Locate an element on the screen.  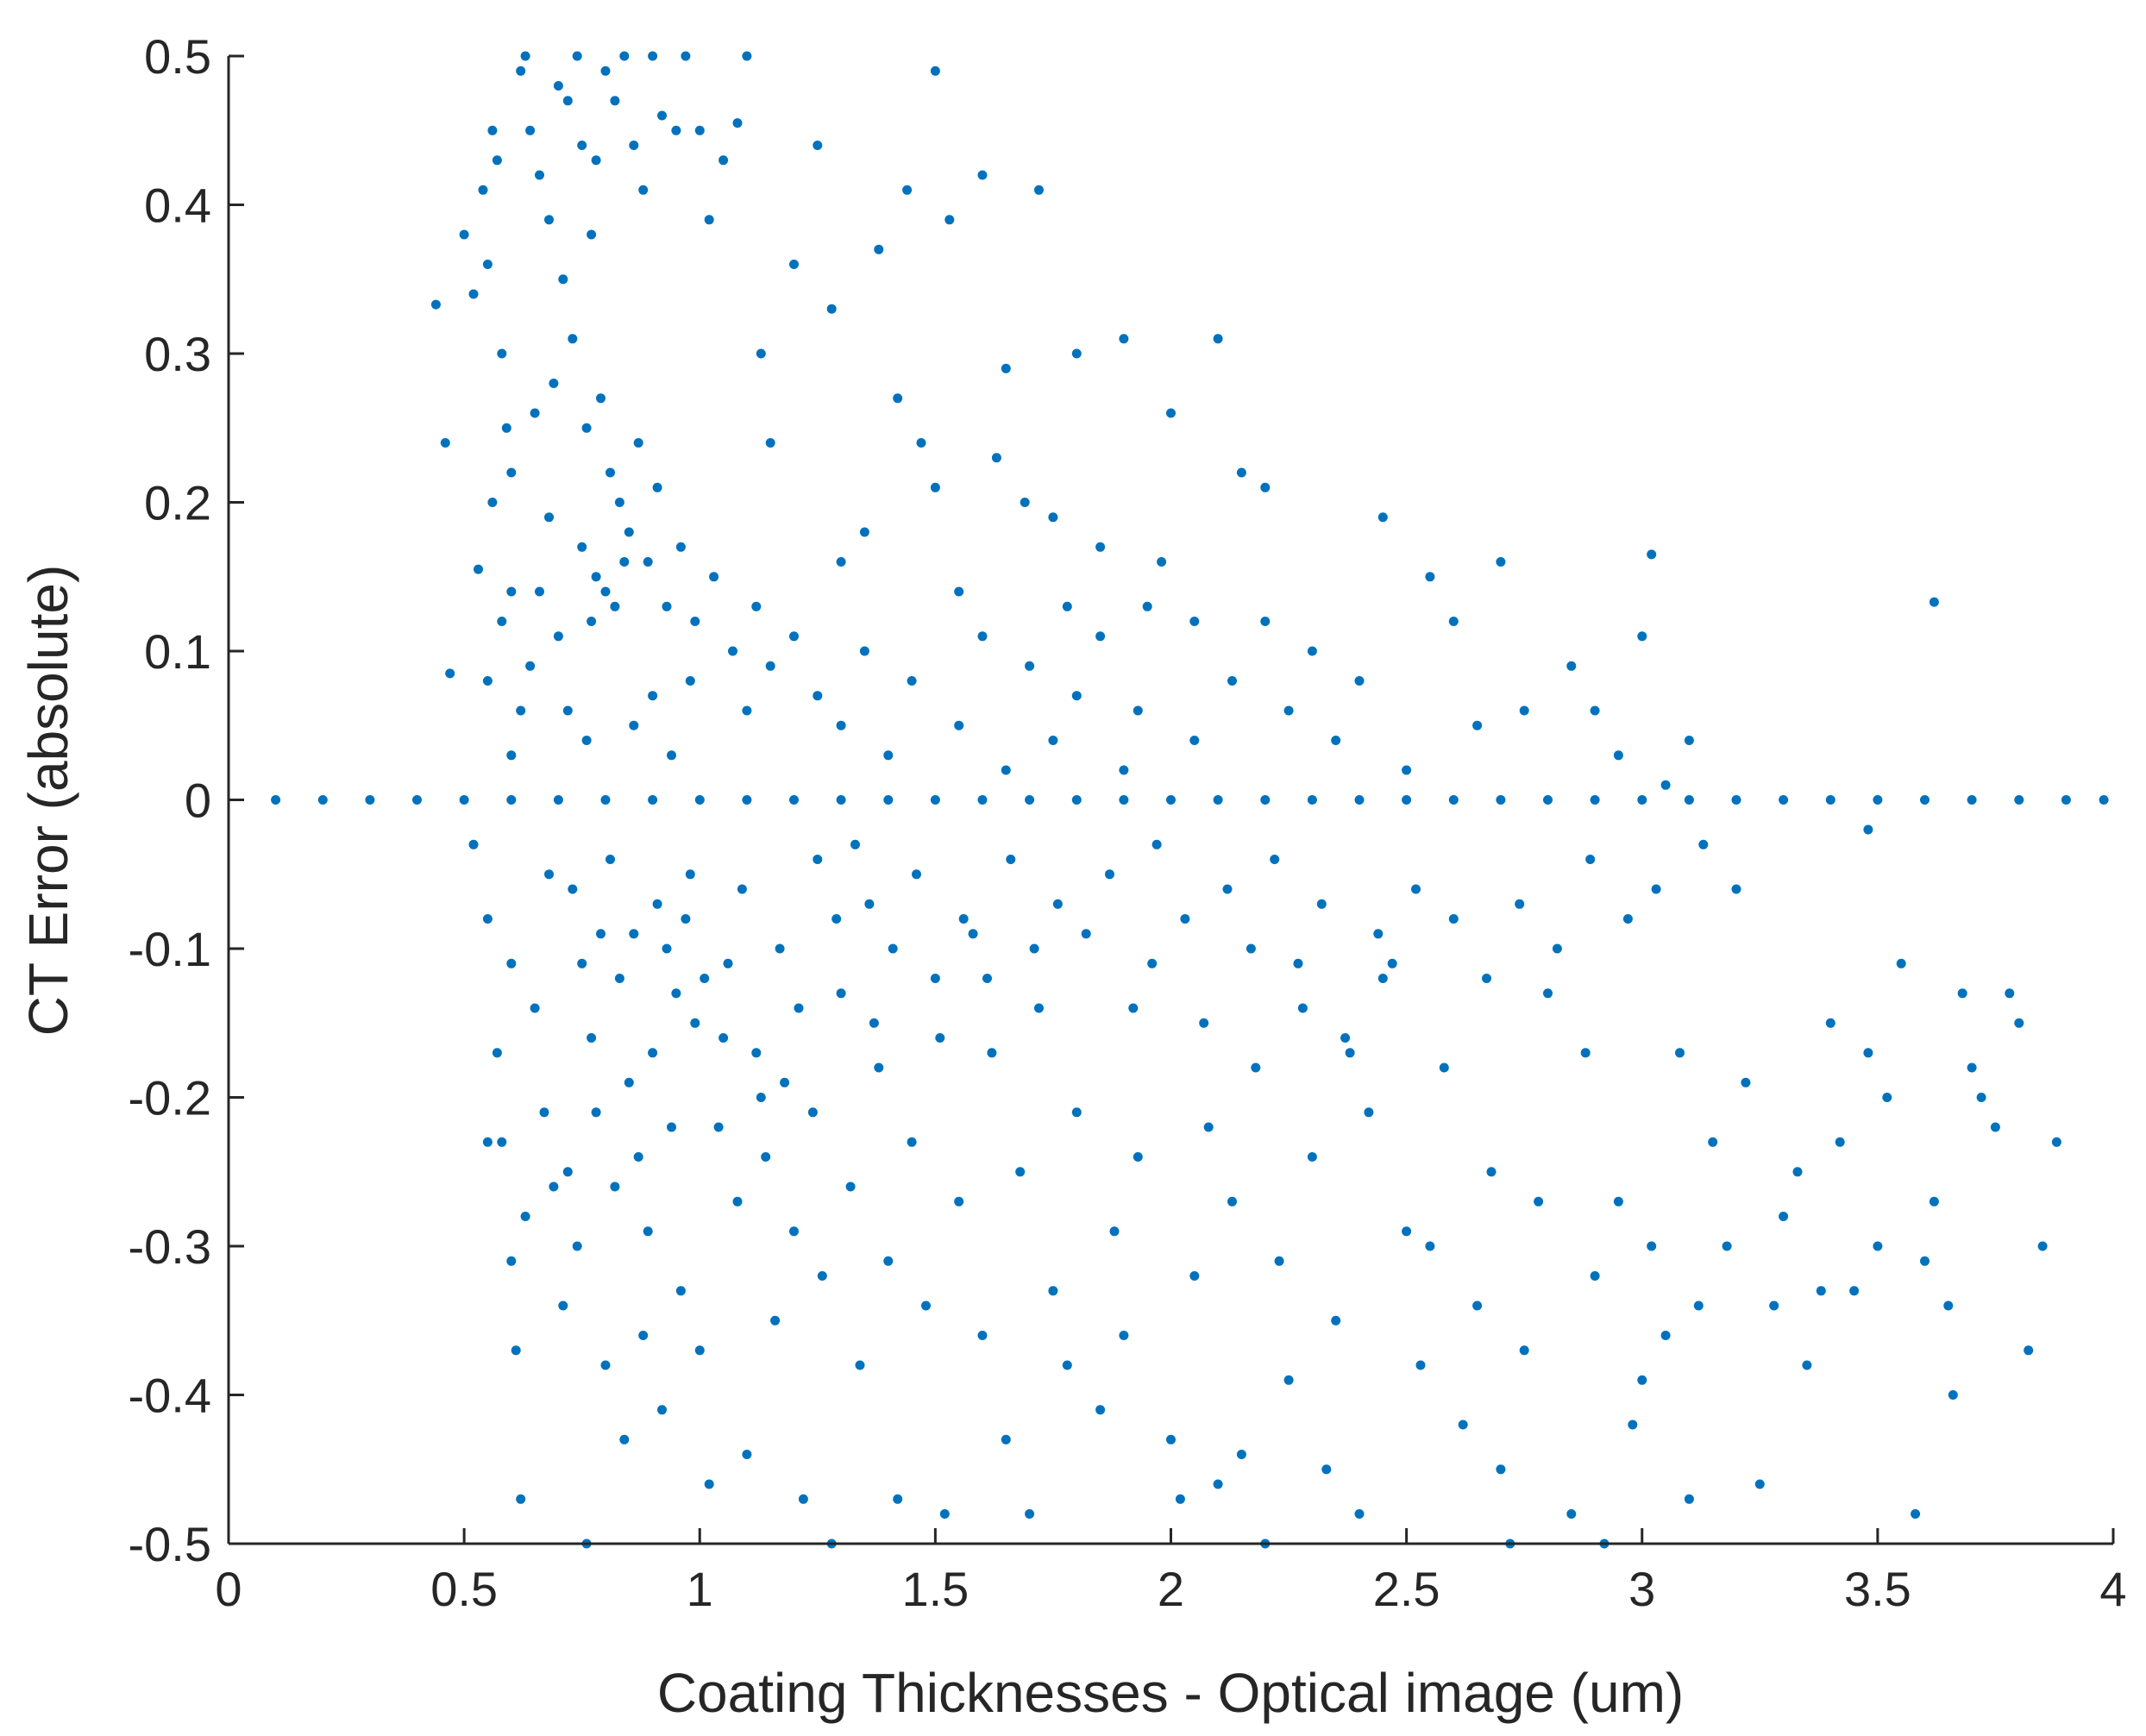
y-tick-label: -0.2 is located at coordinates (170, 1098).